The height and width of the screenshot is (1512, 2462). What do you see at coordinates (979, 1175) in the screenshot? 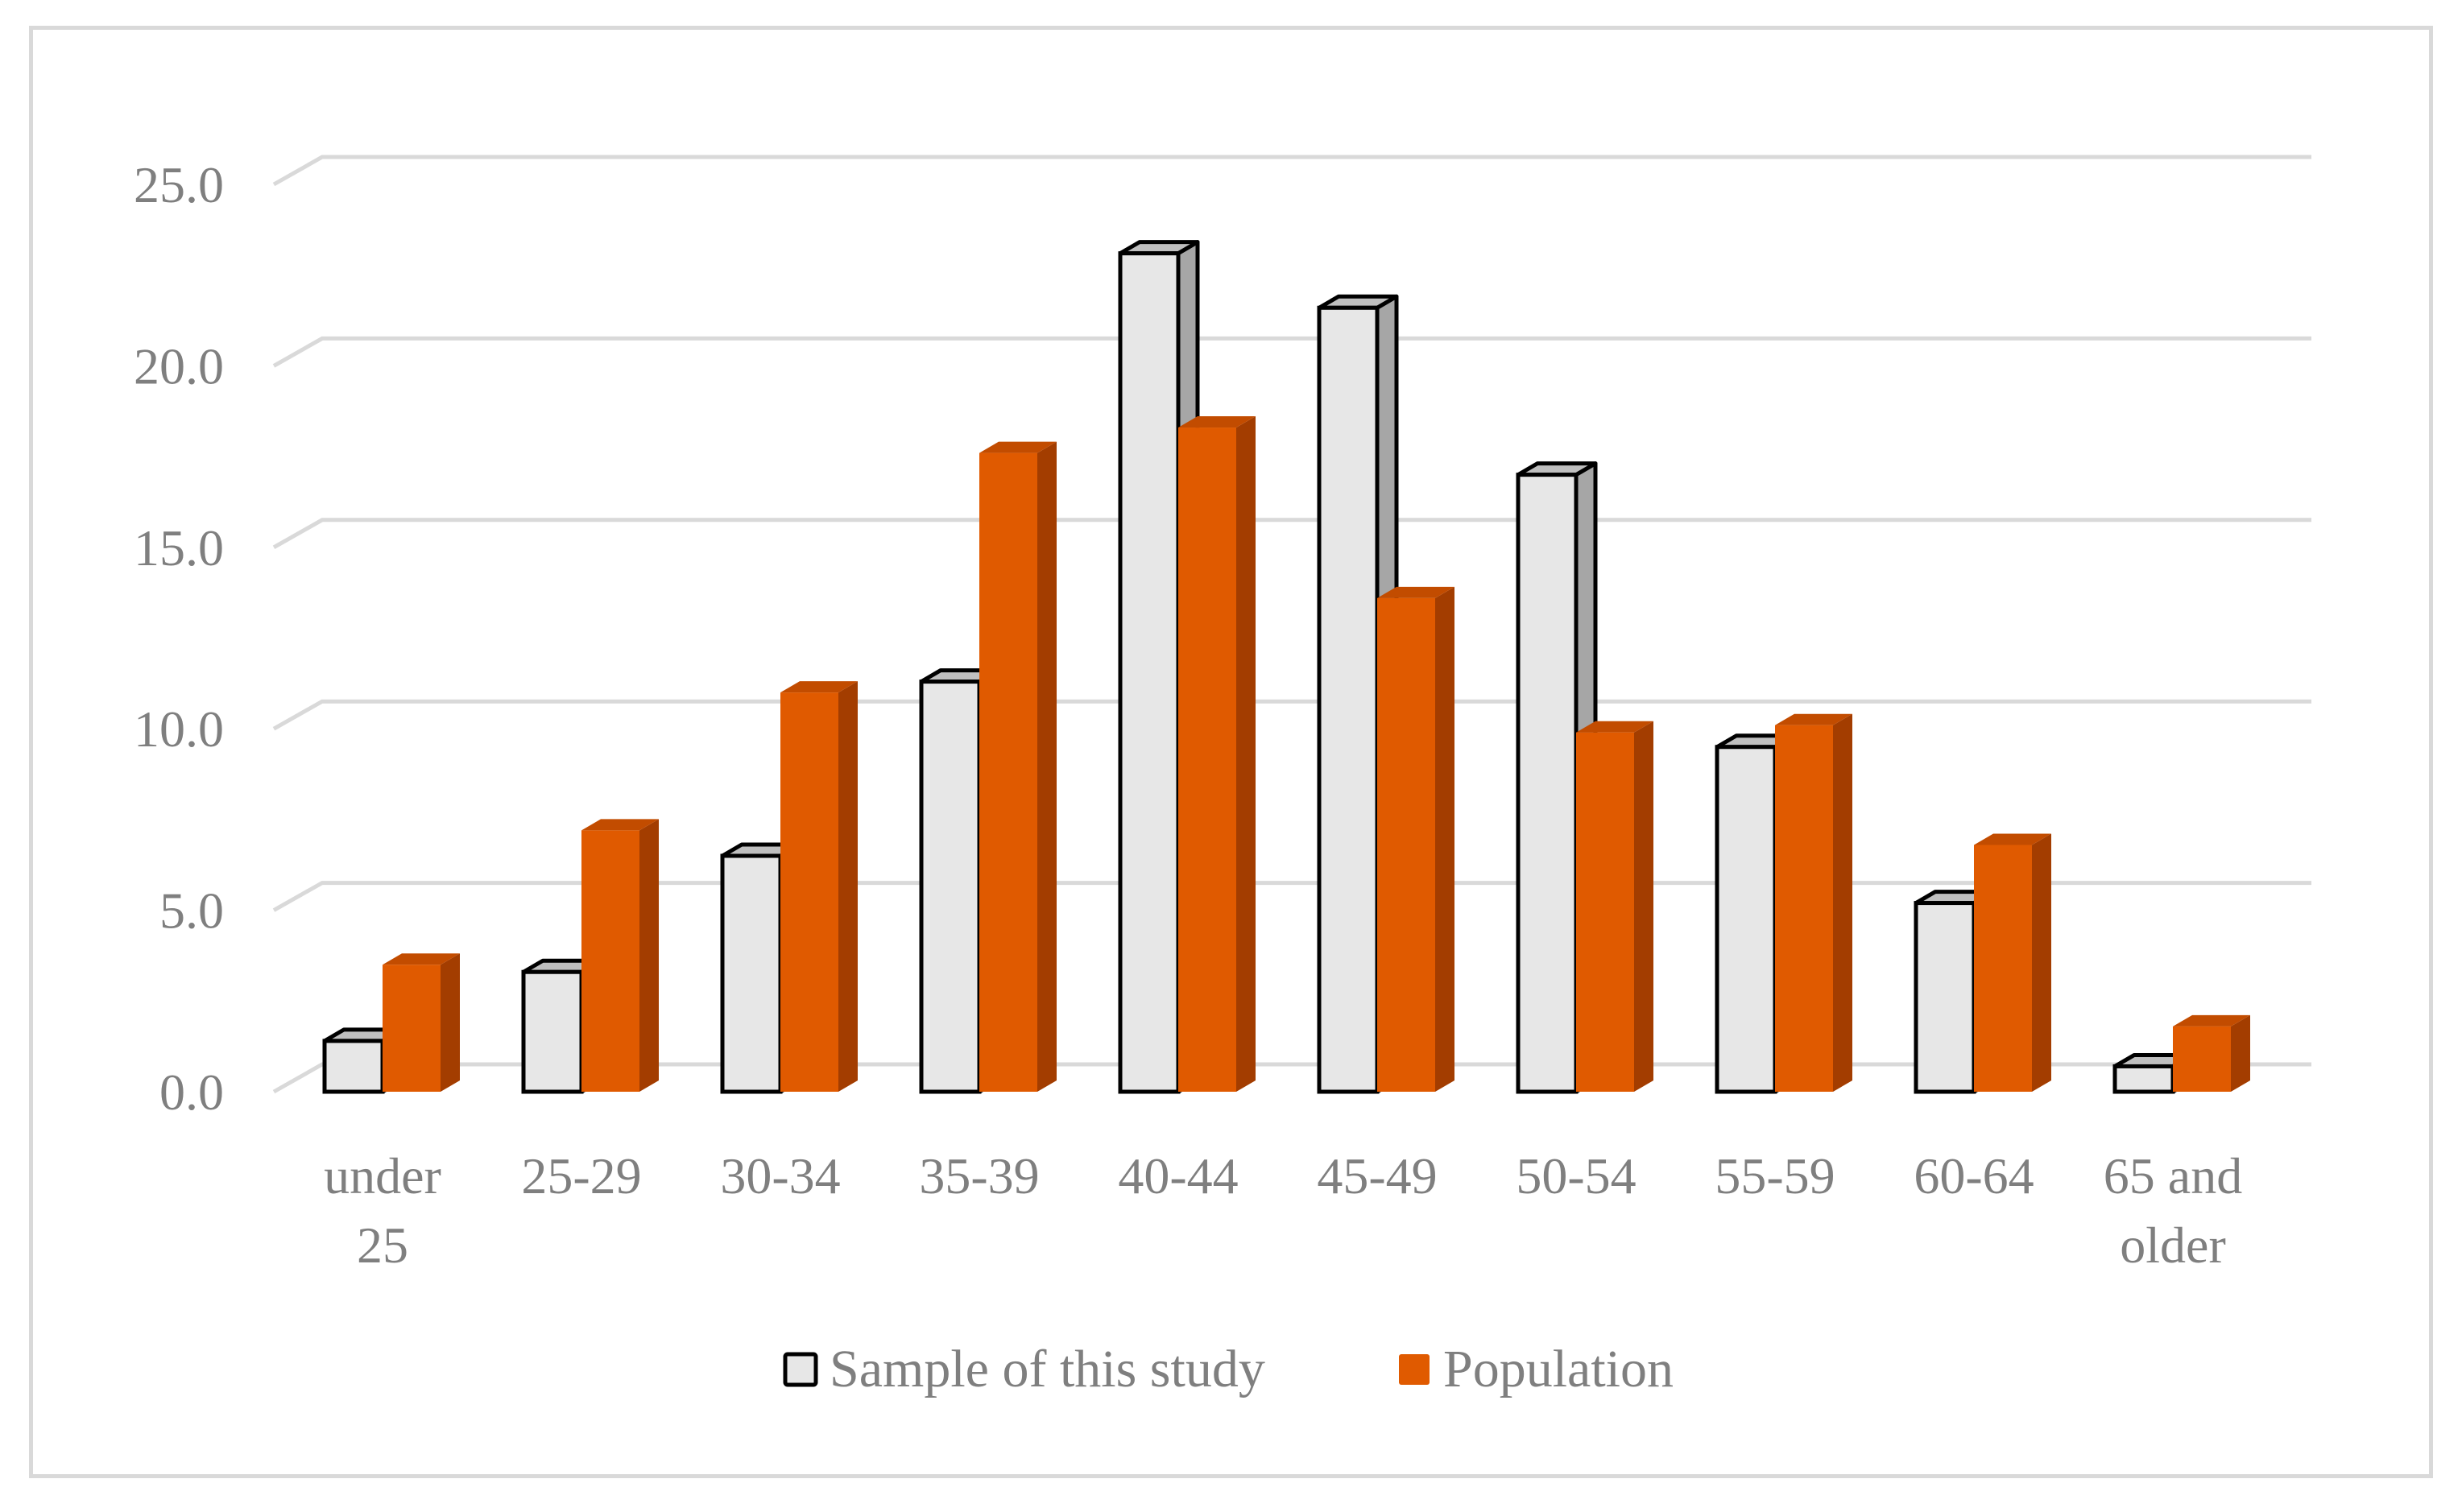
I see `x-tick-label-3-0: 35-39` at bounding box center [979, 1175].